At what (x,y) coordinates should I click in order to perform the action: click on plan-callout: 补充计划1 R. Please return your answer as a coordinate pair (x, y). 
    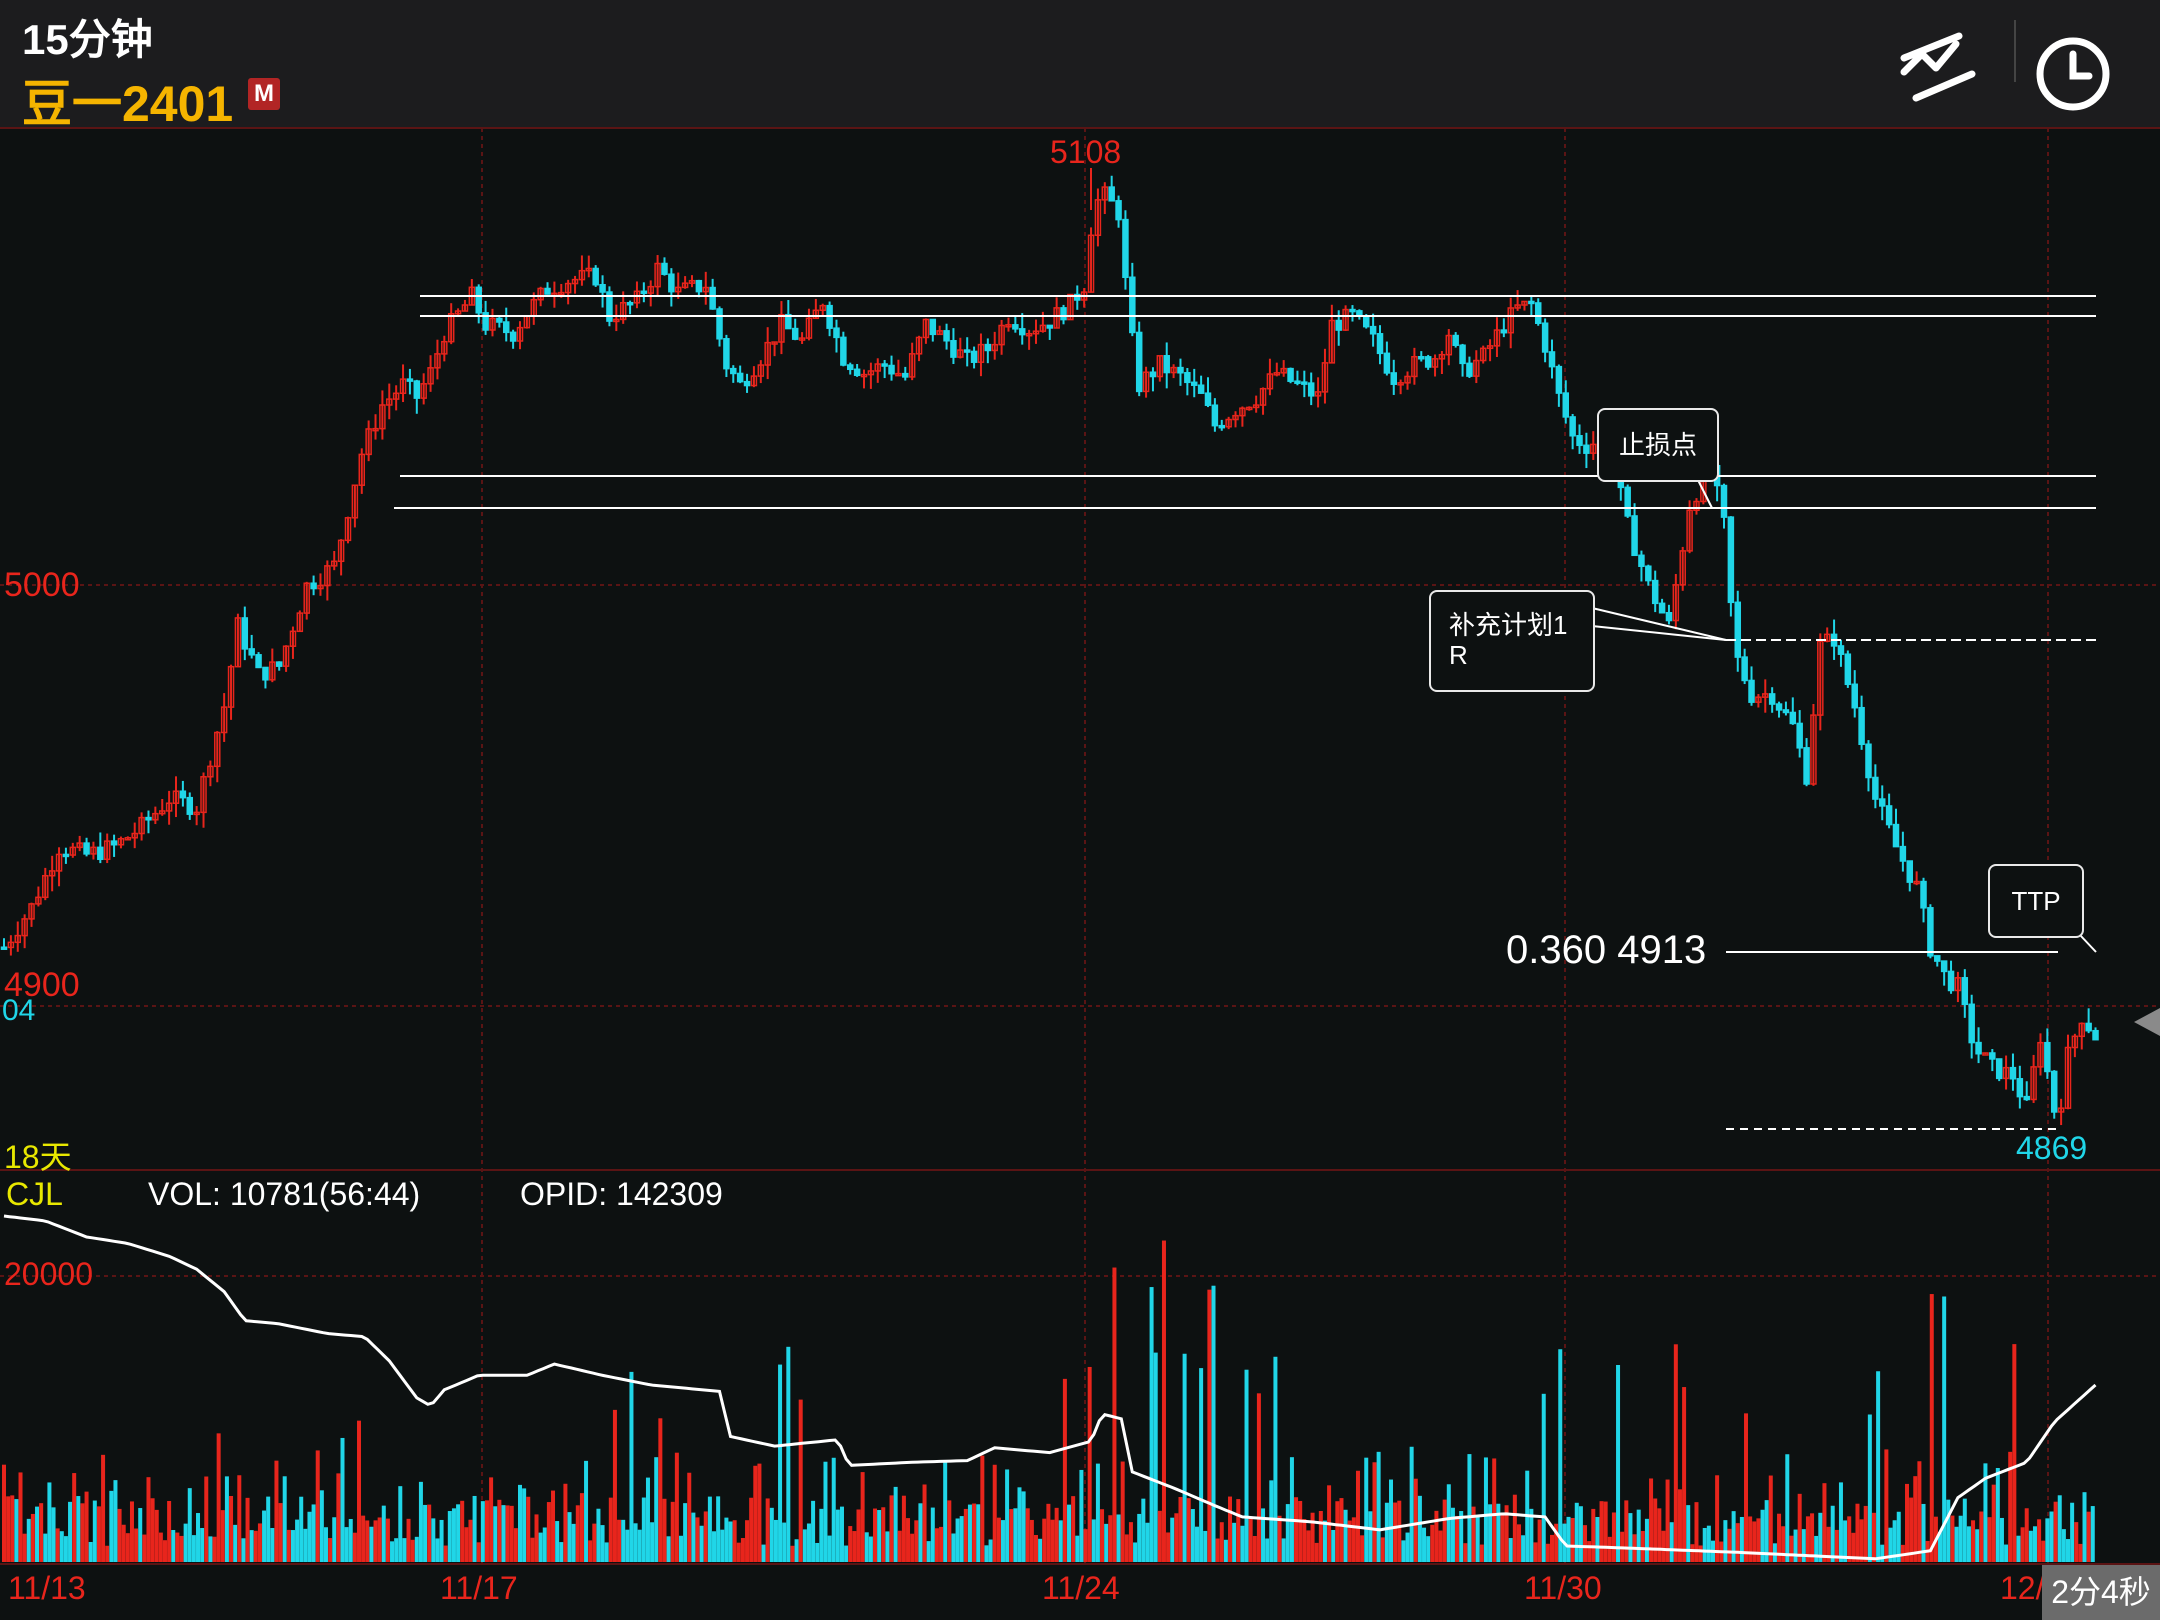
    Looking at the image, I should click on (1512, 641).